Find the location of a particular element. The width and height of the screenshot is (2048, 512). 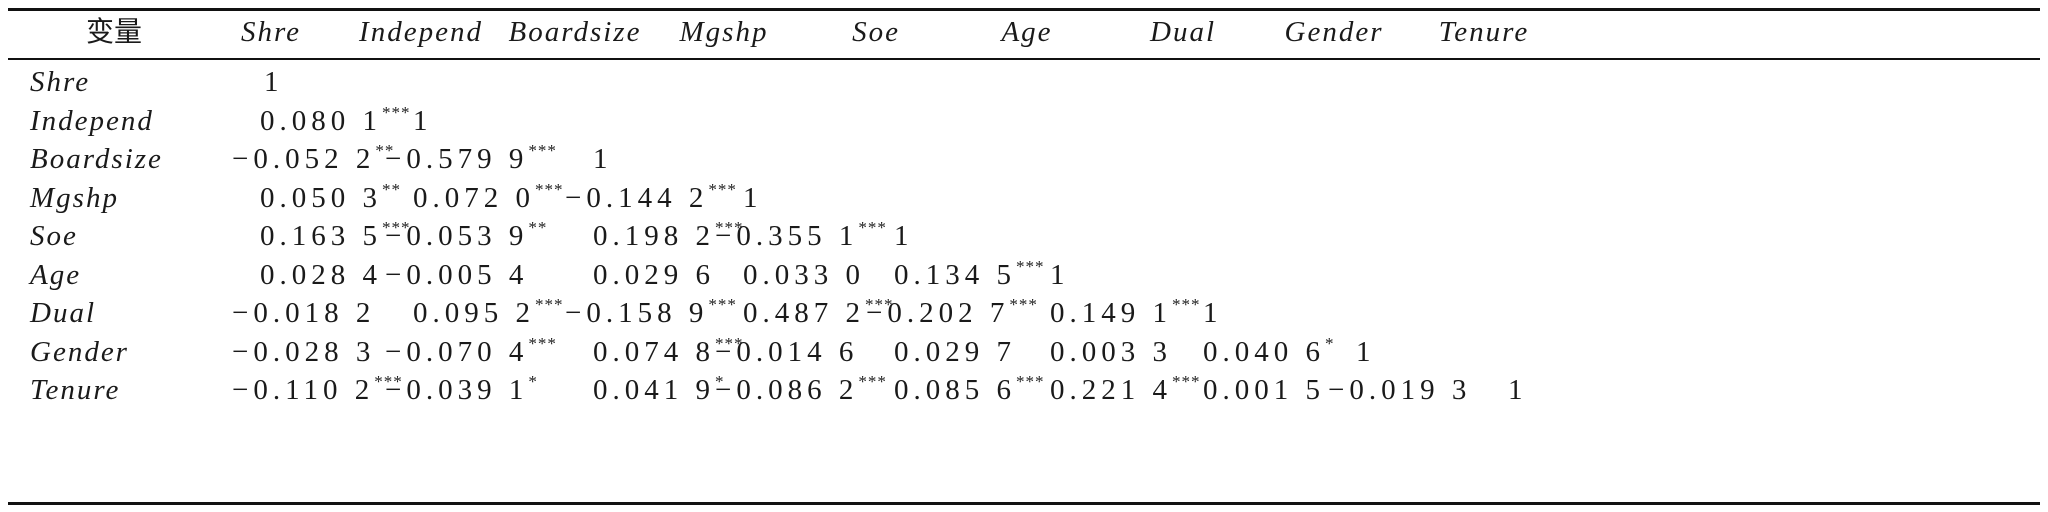

header-independ: Independ is located at coordinates (421, 32).